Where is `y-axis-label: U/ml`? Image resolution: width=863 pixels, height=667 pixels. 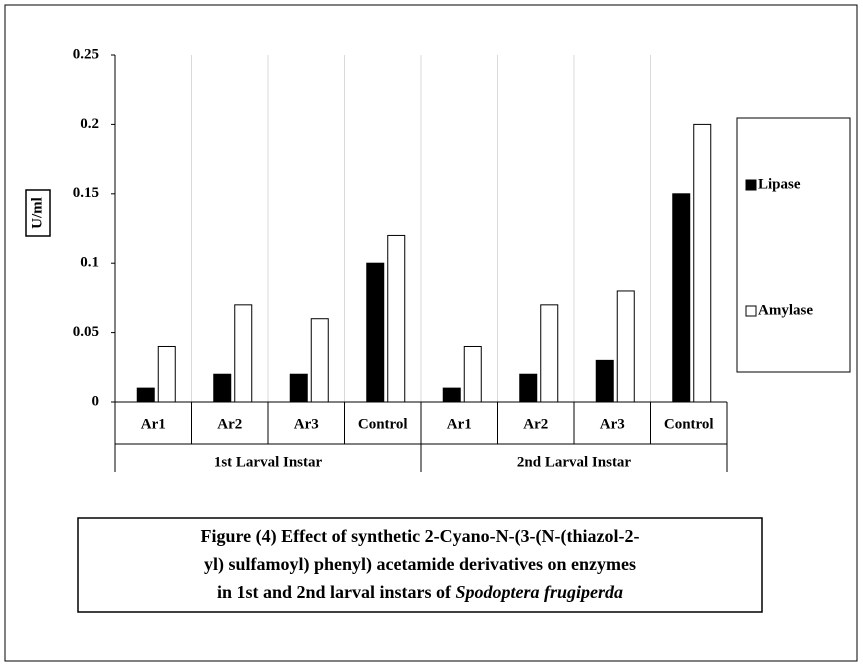
y-axis-label: U/ml is located at coordinates (37, 213).